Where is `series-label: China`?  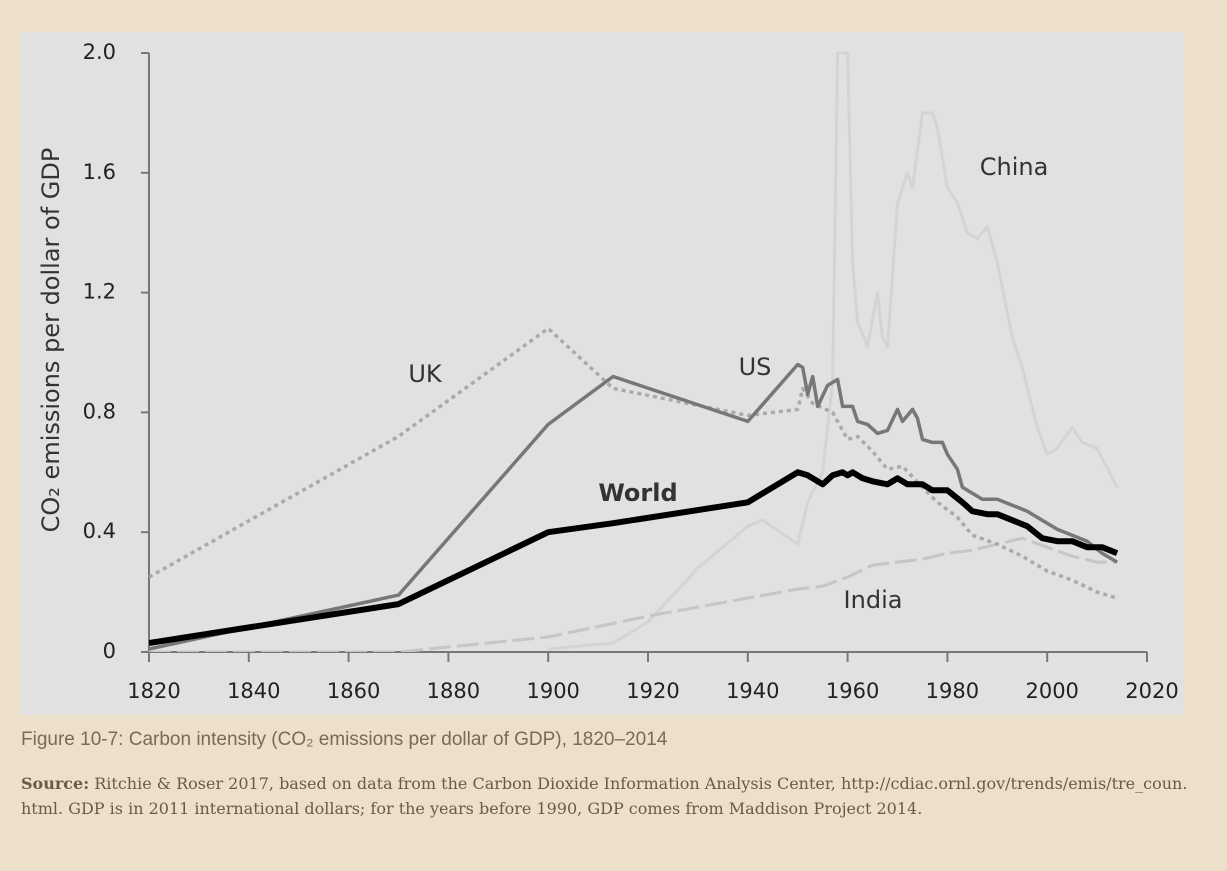
series-label: China is located at coordinates (1014, 167).